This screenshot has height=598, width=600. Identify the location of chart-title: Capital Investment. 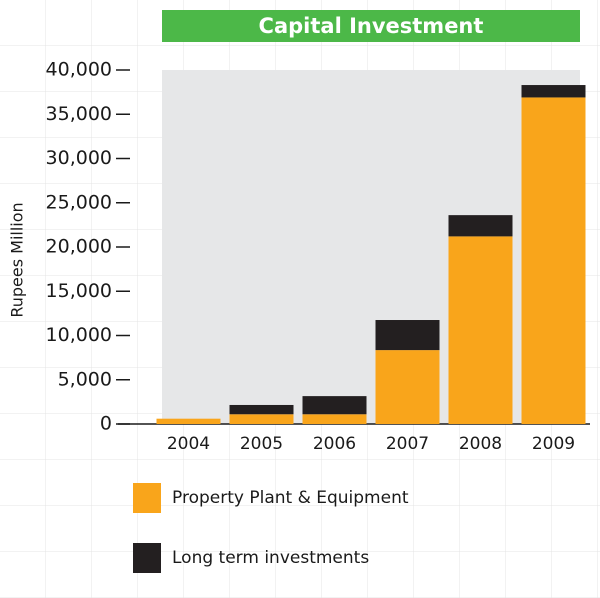
(371, 26).